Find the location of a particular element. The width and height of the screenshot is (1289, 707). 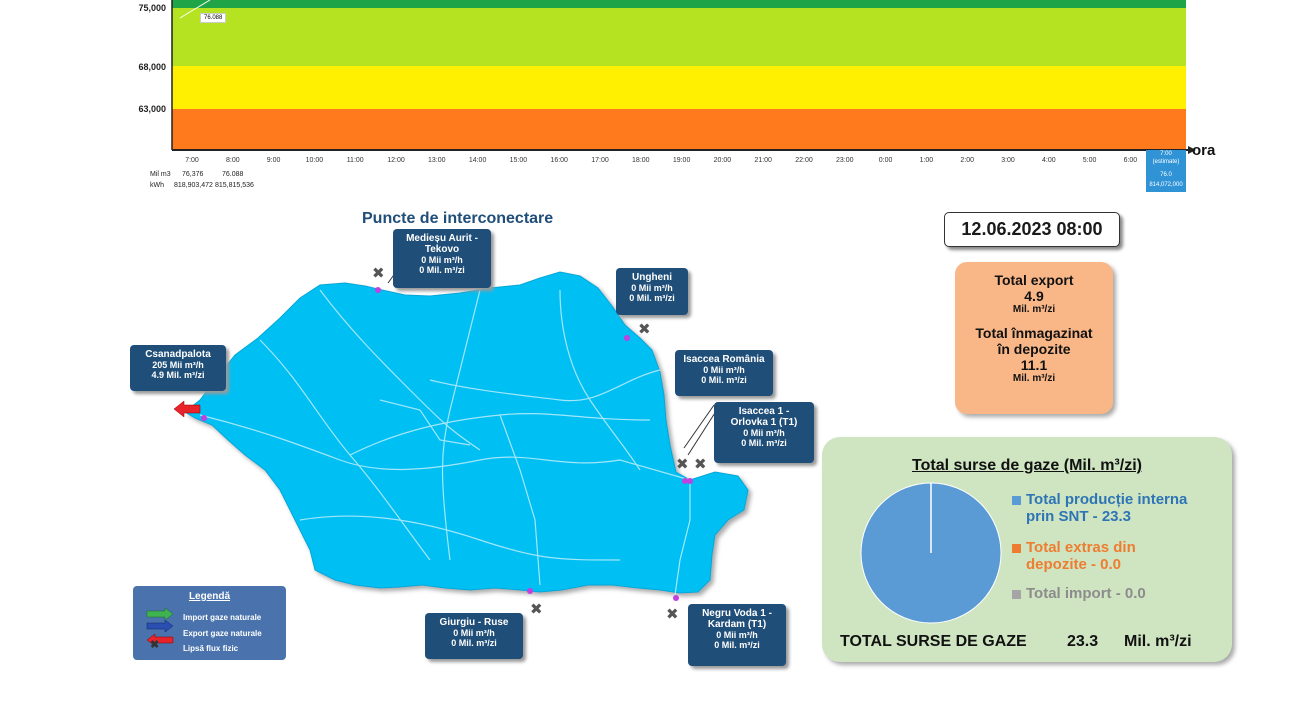

estimate-mil-m3: 76.0 is located at coordinates (1166, 175).